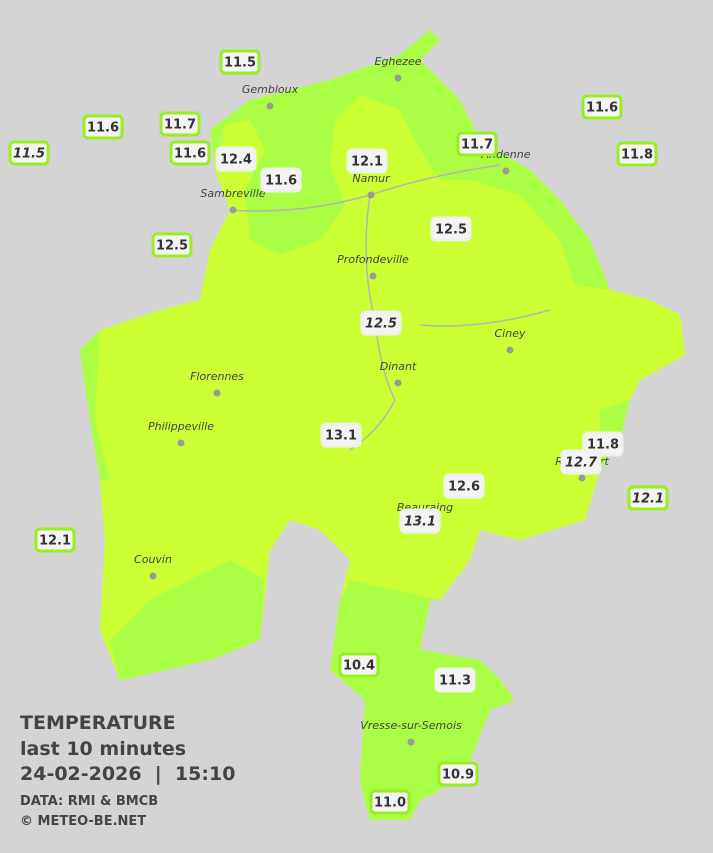  What do you see at coordinates (398, 61) in the screenshot?
I see `city-label: Eghezee` at bounding box center [398, 61].